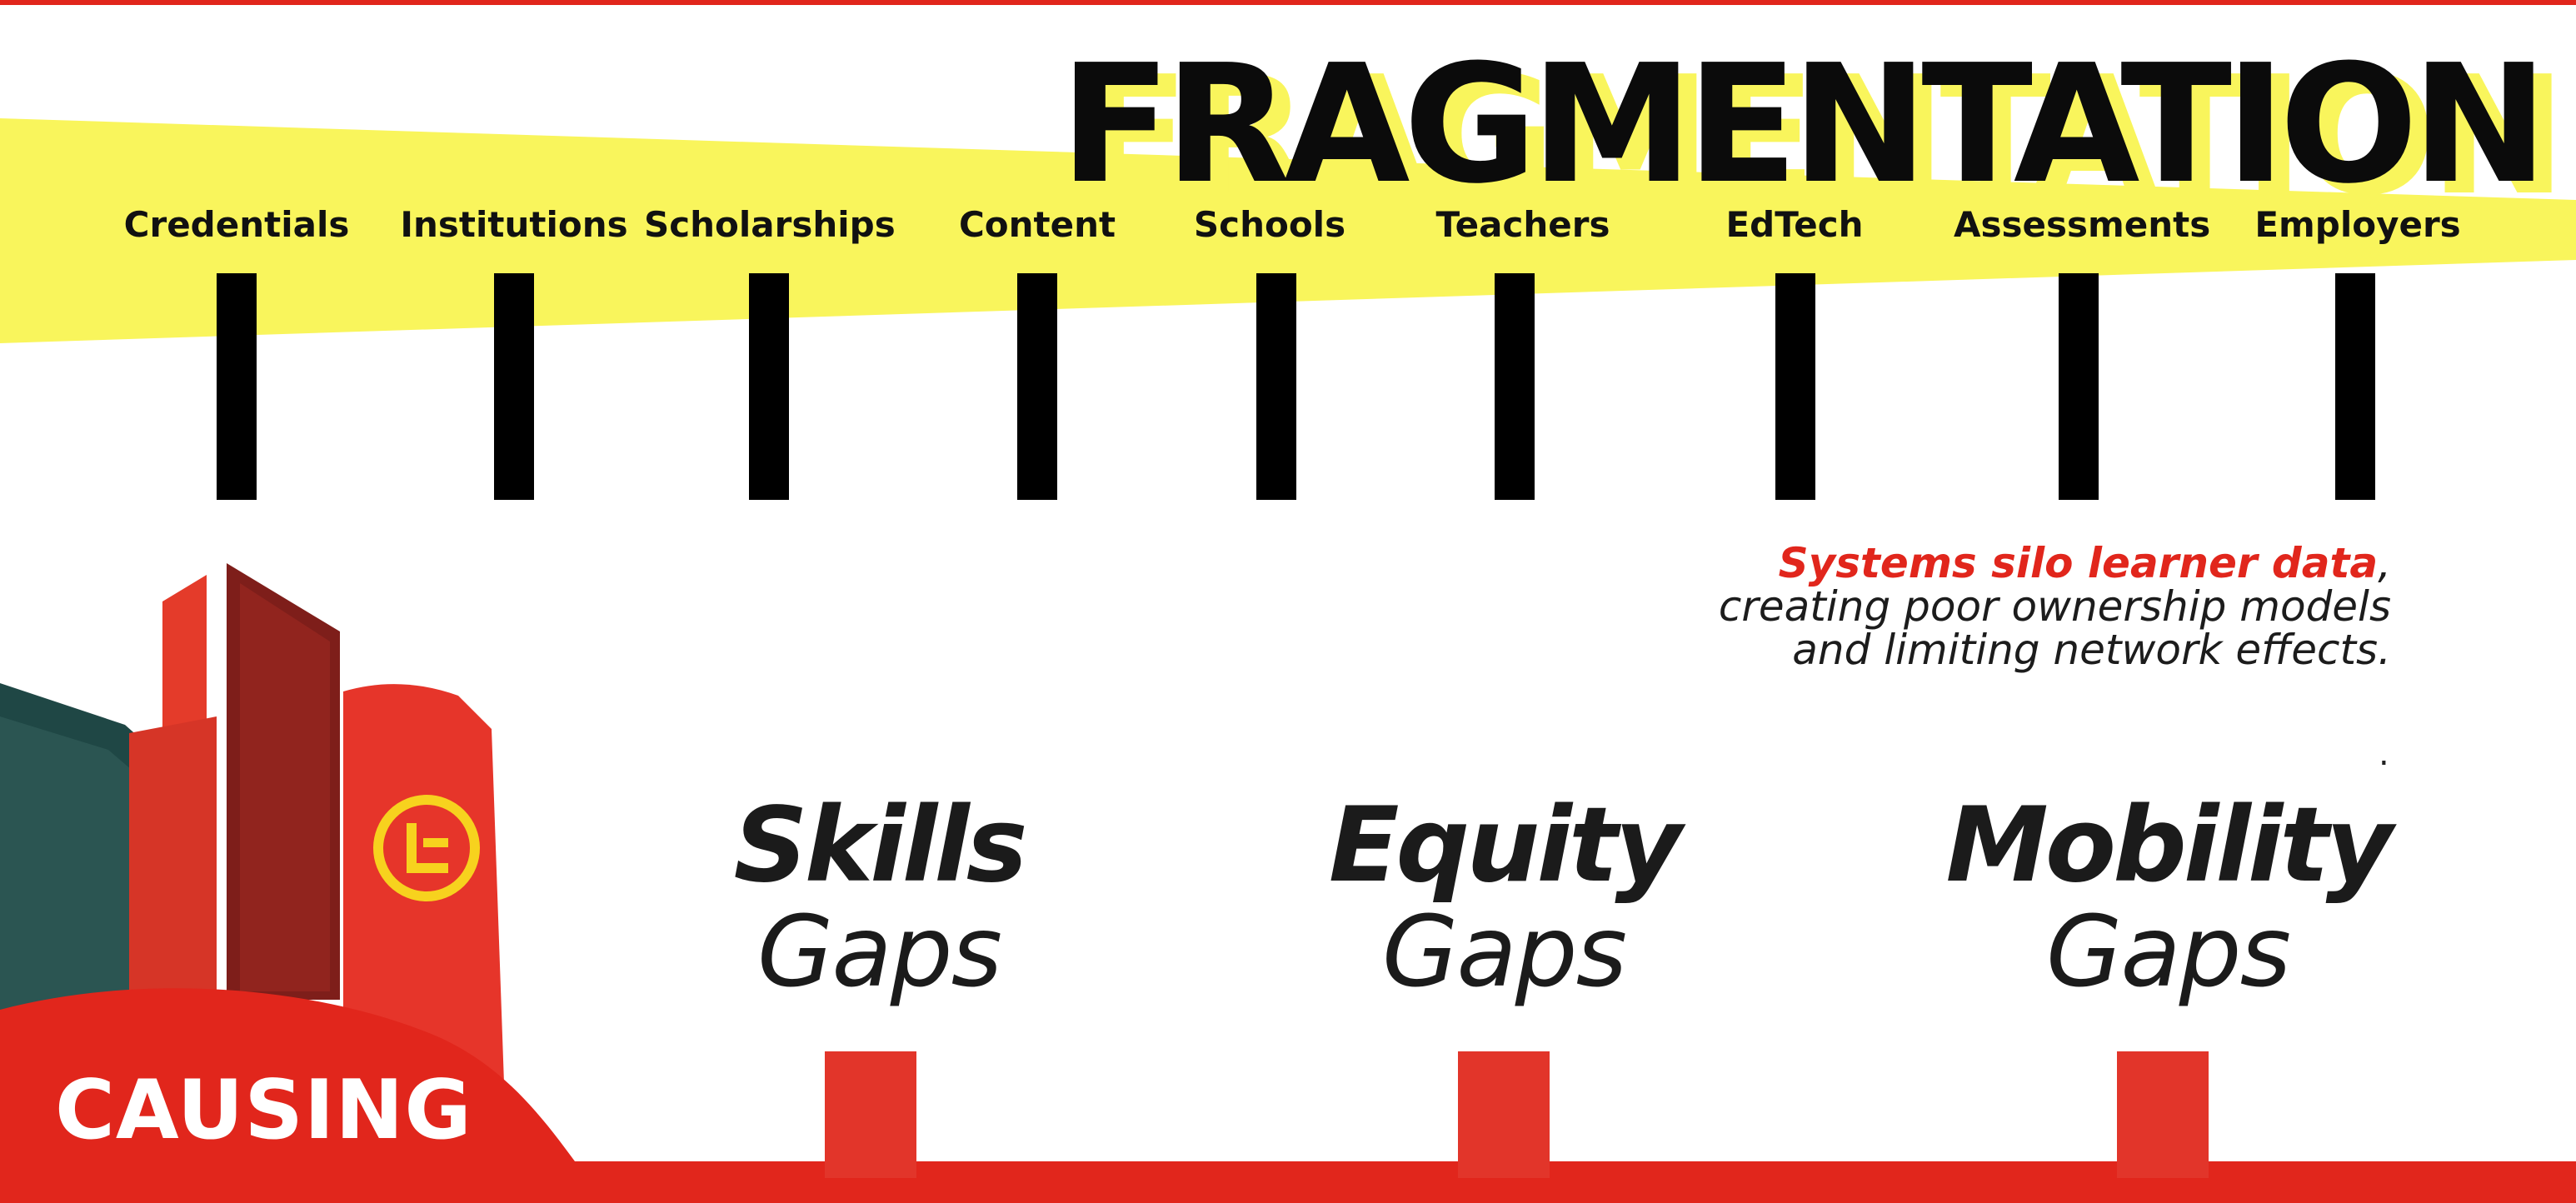 The image size is (2576, 1203). What do you see at coordinates (2169, 846) in the screenshot?
I see `gap-title-mobility: Mobility` at bounding box center [2169, 846].